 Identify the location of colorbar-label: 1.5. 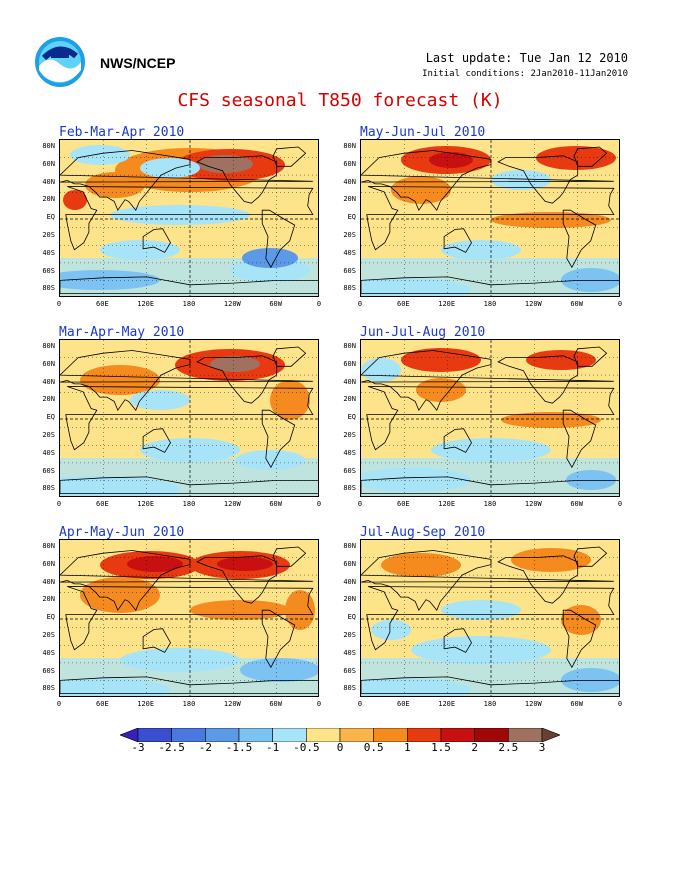
(441, 747).